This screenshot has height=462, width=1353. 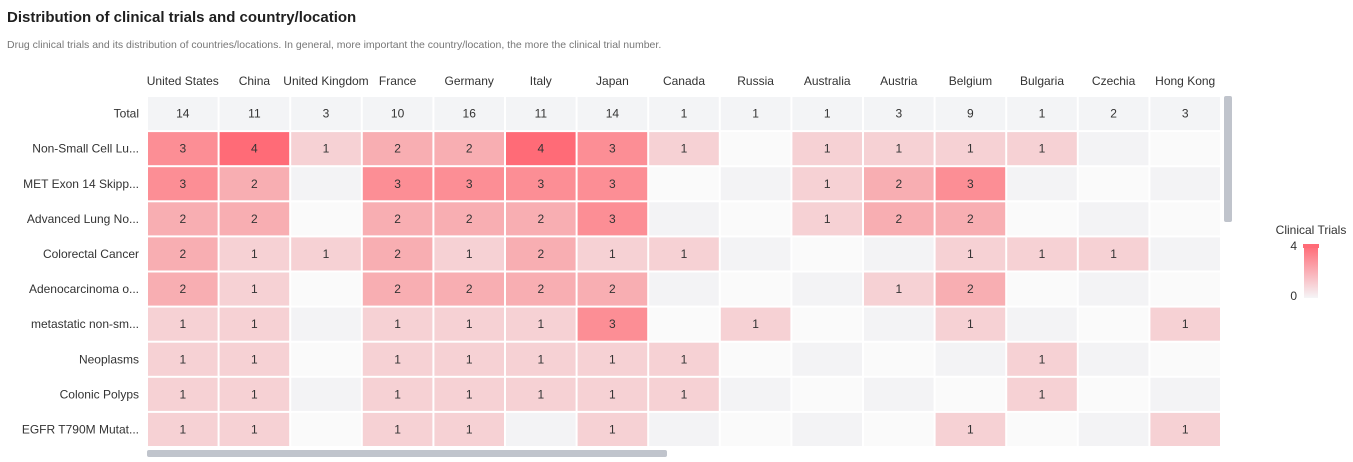 I want to click on legend-min-label: 0, so click(x=1293, y=296).